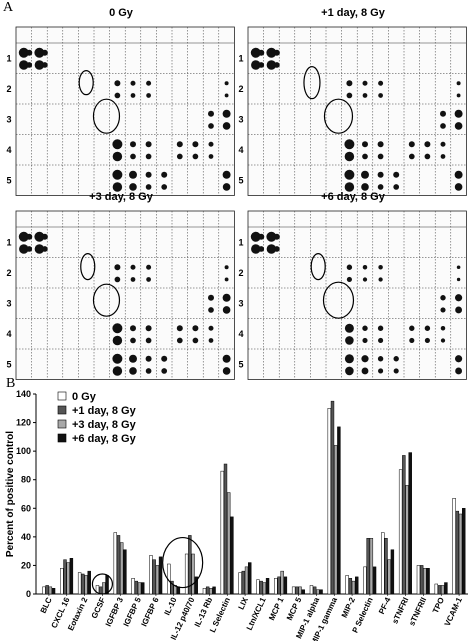 The height and width of the screenshot is (641, 474). I want to click on x-tick-label: IGFBP 6, so click(149, 612).